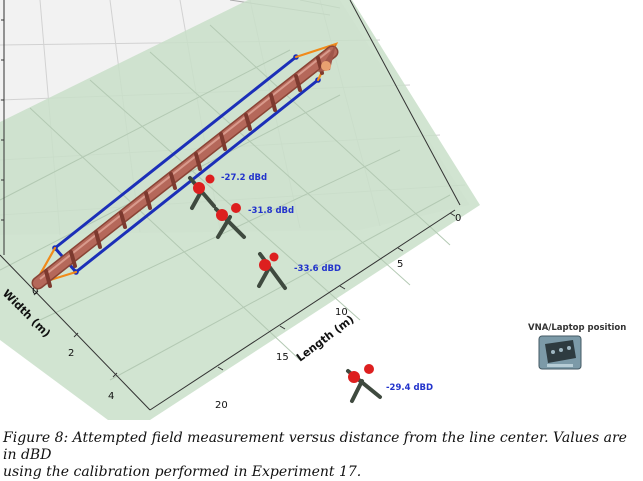  I want to click on vna-position-label: VNA/Laptop position, so click(577, 328).